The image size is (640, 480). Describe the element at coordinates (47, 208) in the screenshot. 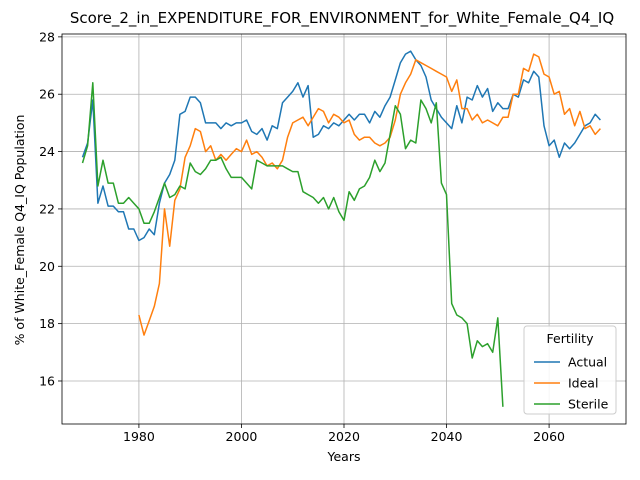

I see `y-tick-label: 22` at that location.